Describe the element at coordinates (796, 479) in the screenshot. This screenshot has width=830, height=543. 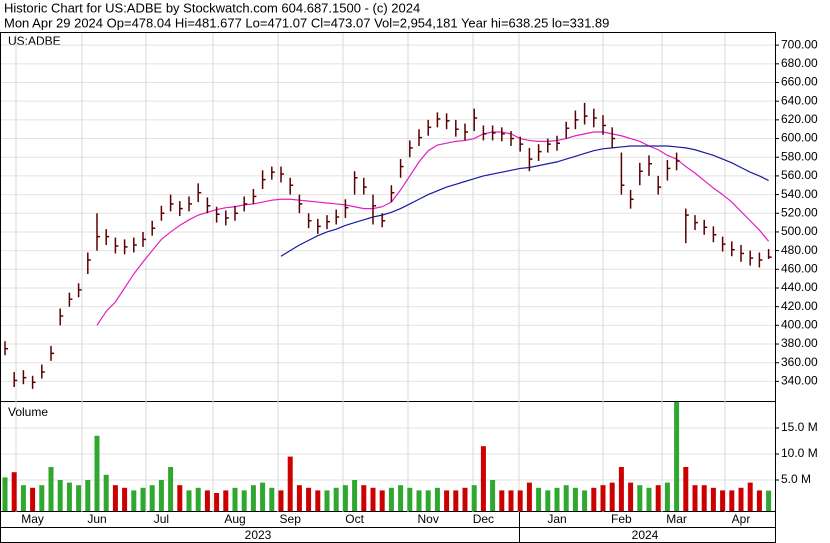
I see `y-tick-label: 5.0 M` at that location.